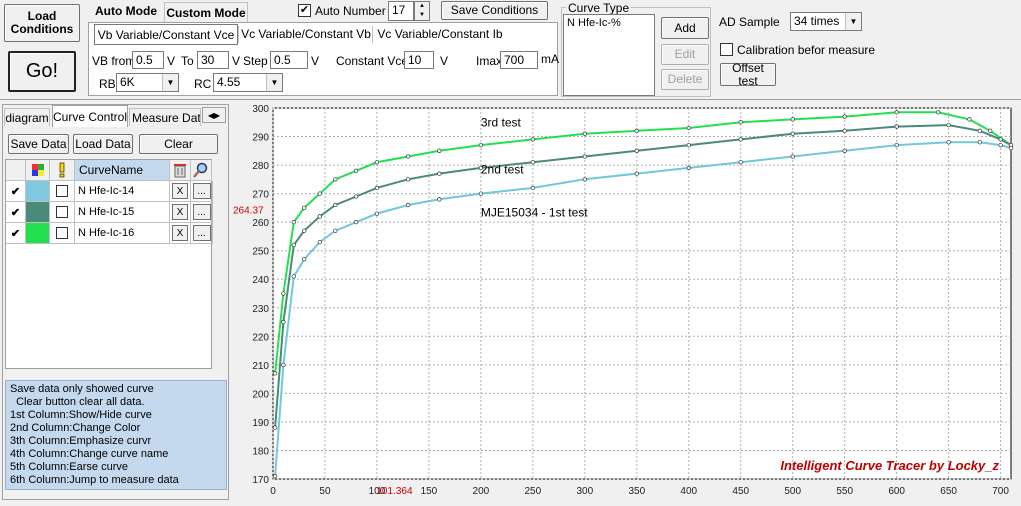 This screenshot has height=506, width=1021. I want to click on help-line: 1st Column:Show/Hide curve, so click(81, 415).